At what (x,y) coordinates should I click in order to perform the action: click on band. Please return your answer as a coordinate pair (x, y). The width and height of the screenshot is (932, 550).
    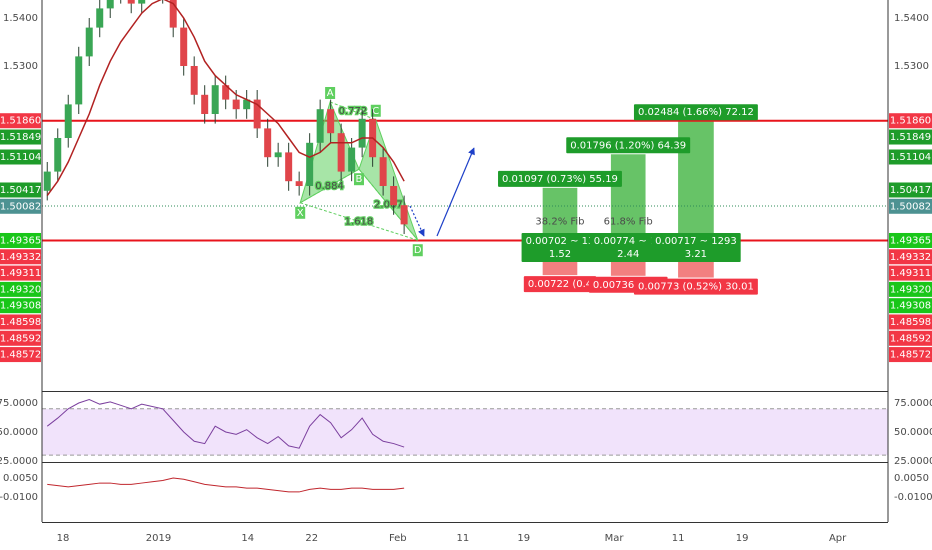
    Looking at the image, I should click on (465, 432).